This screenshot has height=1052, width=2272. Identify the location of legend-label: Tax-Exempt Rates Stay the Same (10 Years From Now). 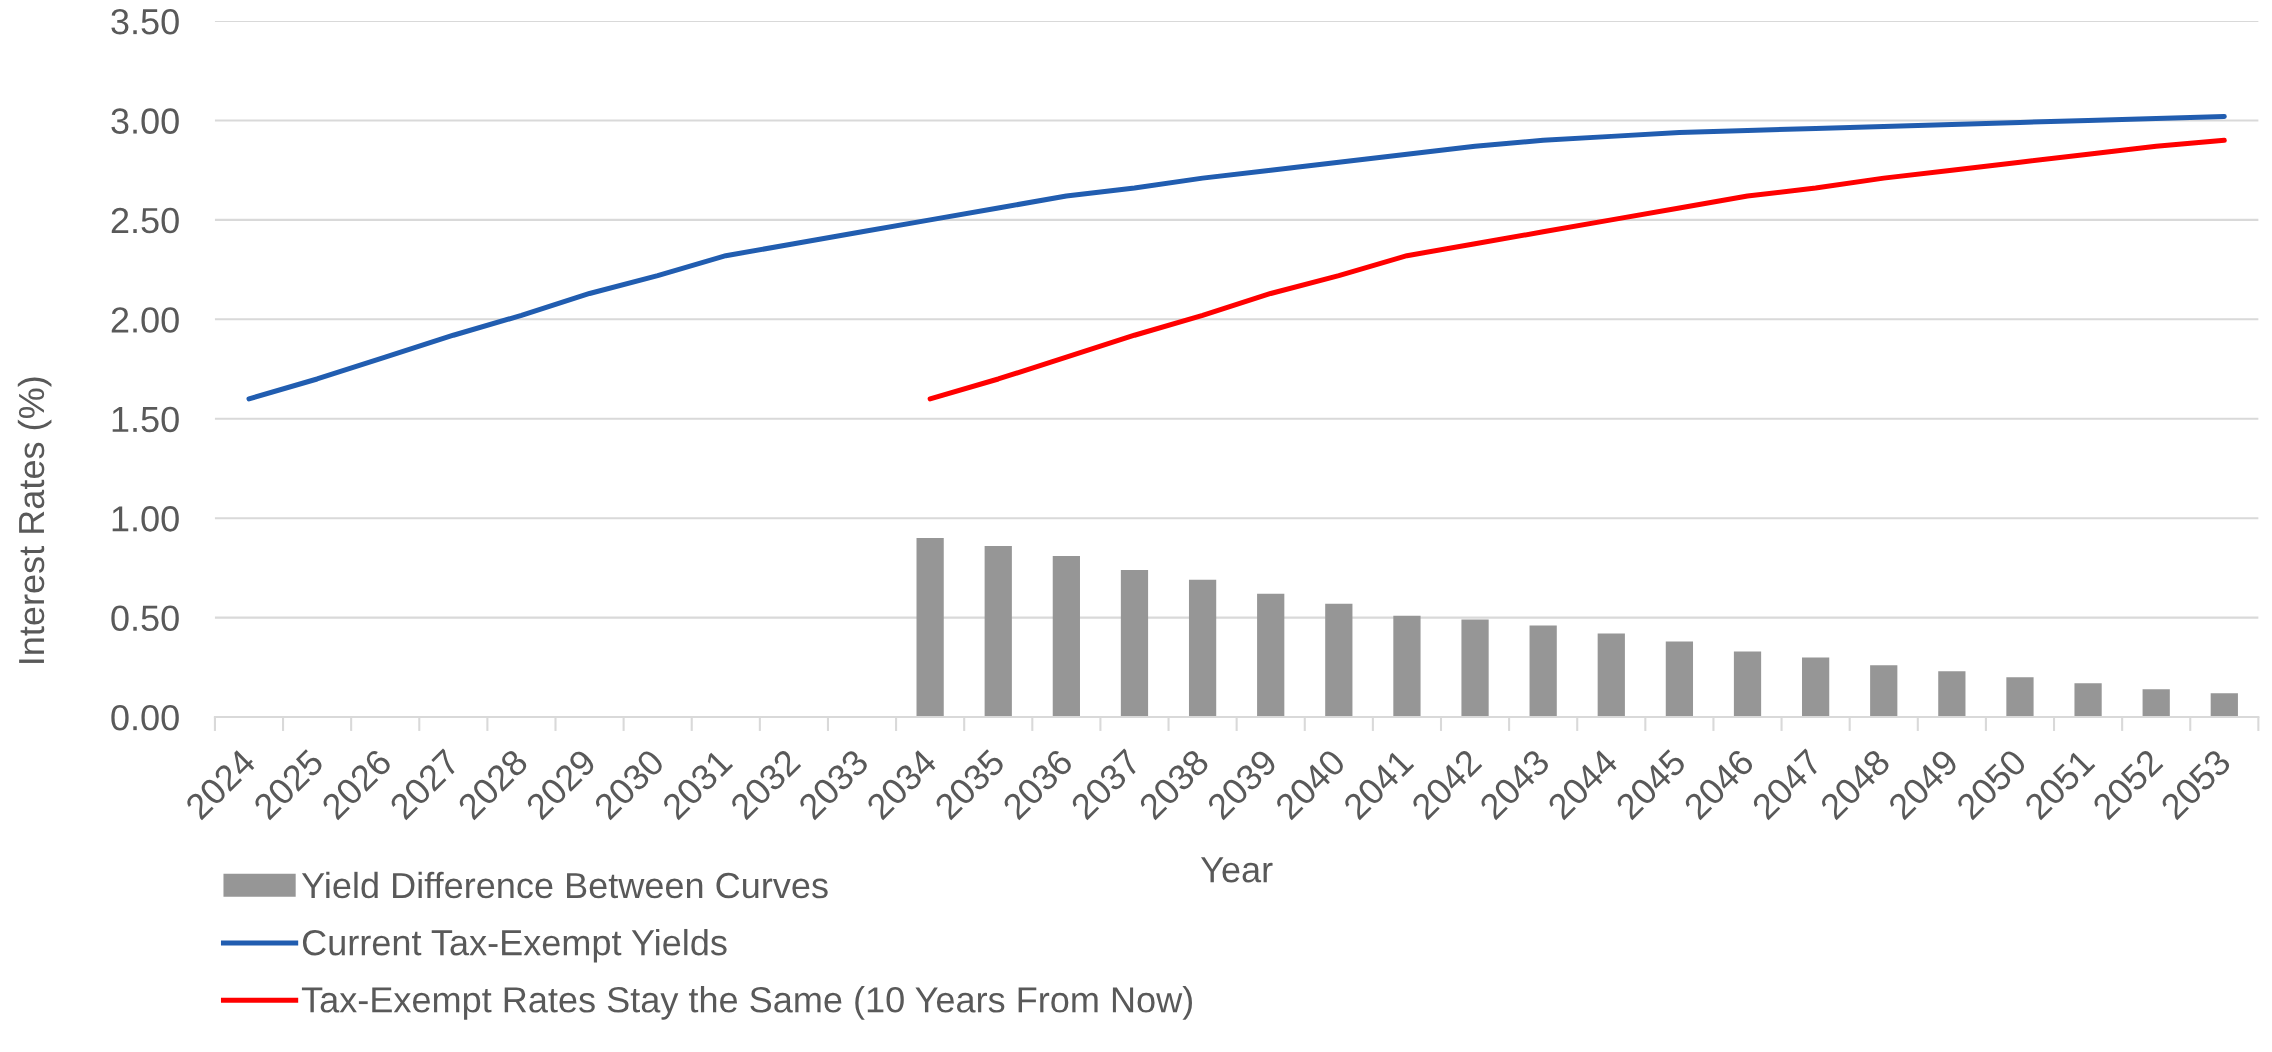
(746, 1003).